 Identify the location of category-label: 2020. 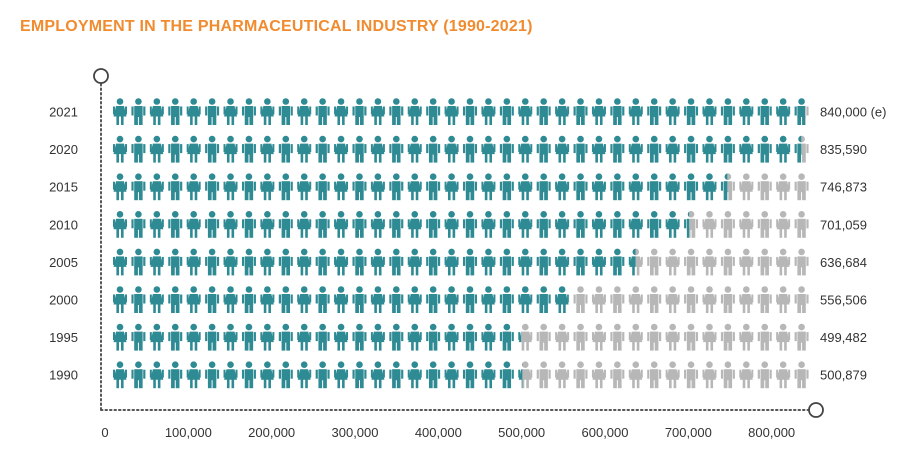
(63, 149).